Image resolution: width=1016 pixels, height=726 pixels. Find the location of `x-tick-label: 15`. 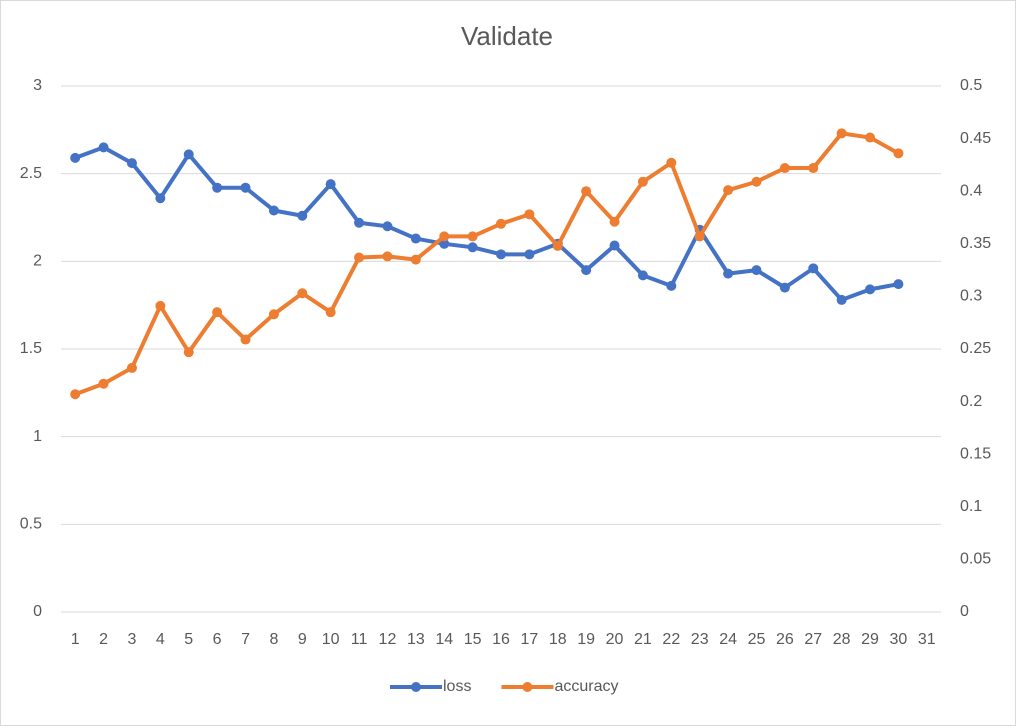

x-tick-label: 15 is located at coordinates (473, 639).